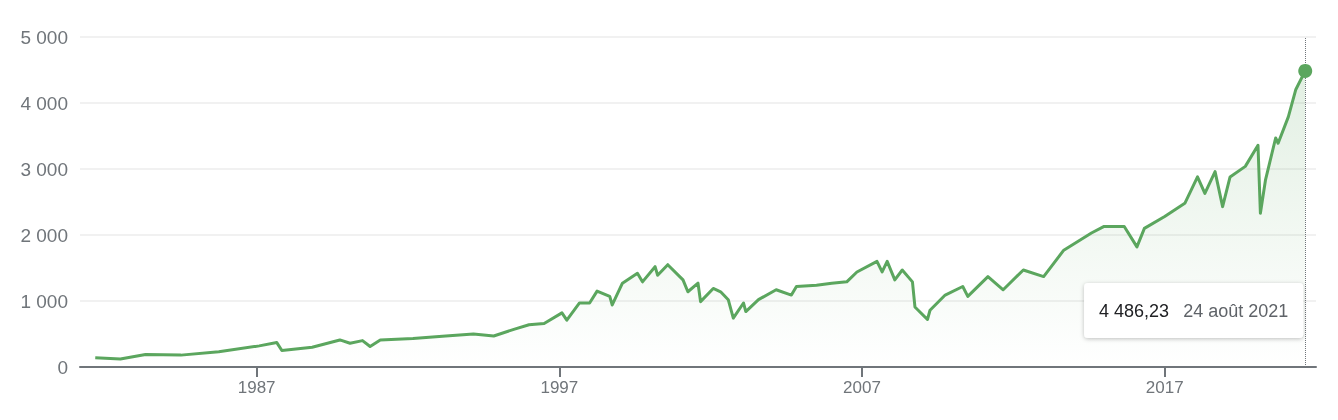 This screenshot has height=420, width=1338. I want to click on y-tick-label: 1 000, so click(44, 301).